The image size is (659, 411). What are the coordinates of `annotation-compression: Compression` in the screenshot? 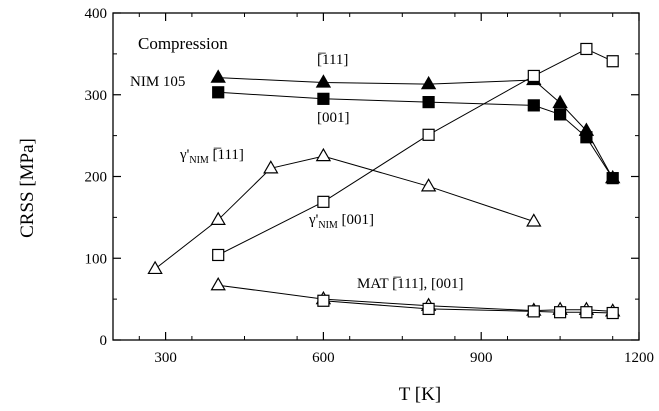 It's located at (183, 43).